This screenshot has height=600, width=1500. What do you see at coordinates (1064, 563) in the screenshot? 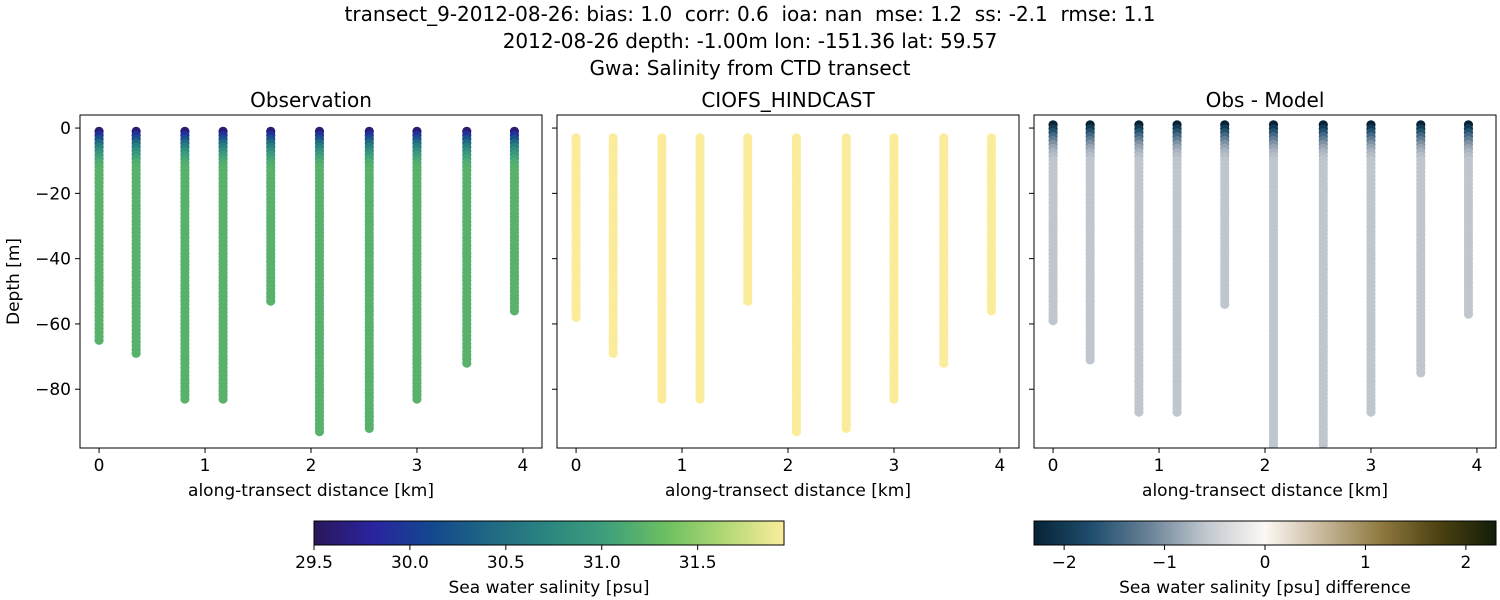
I see `colorbar-tick-label: −2` at bounding box center [1064, 563].